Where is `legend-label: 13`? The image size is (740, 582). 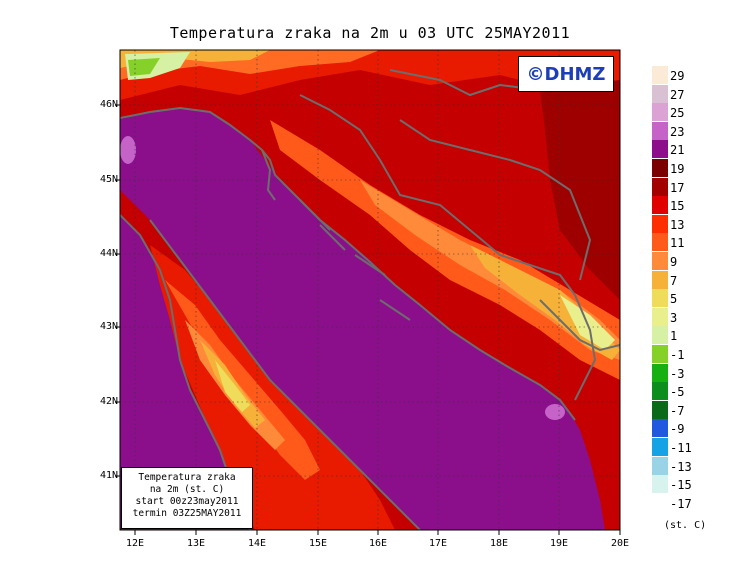
legend-label: 13 is located at coordinates (677, 224).